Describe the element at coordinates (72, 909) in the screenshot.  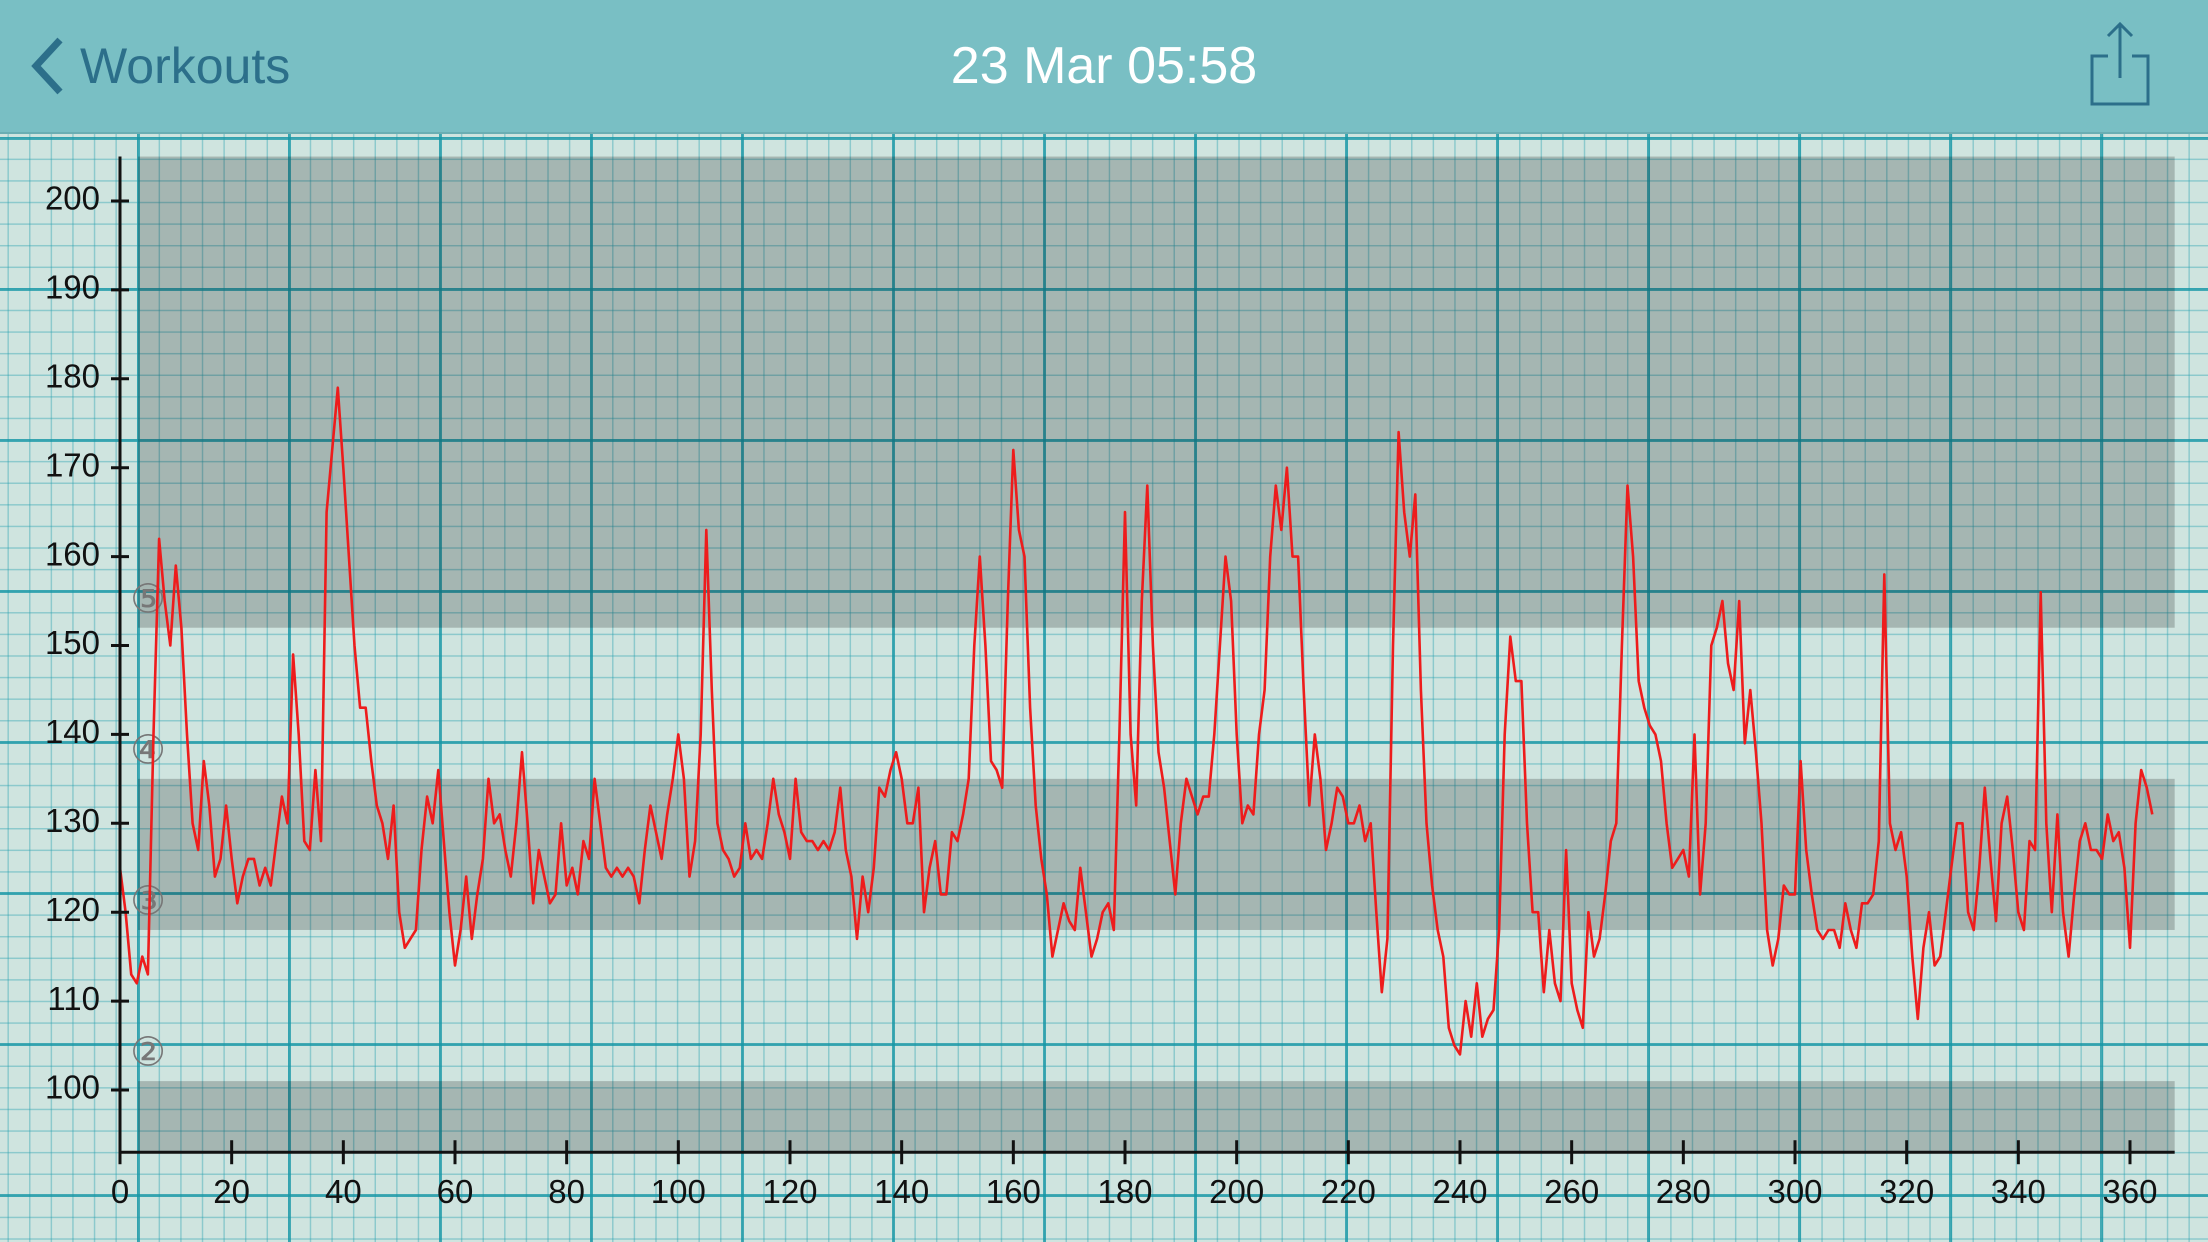
I see `y-tick-label: 120` at that location.